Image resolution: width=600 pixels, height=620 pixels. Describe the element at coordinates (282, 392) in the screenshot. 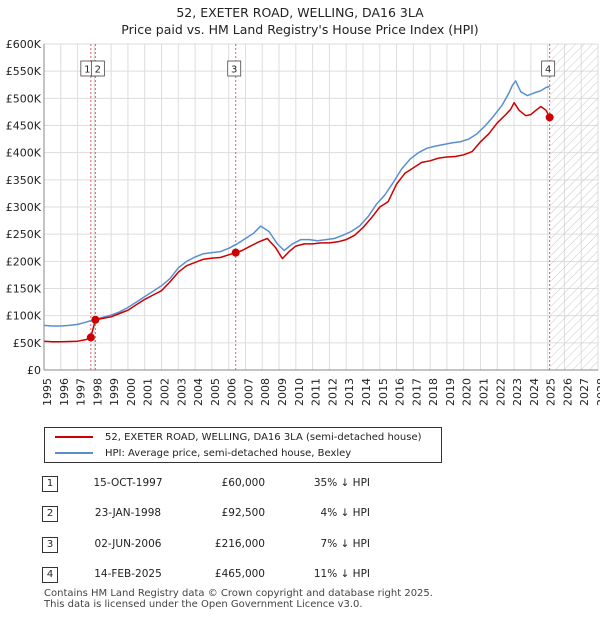

I see `x-tick-label: 2009` at that location.